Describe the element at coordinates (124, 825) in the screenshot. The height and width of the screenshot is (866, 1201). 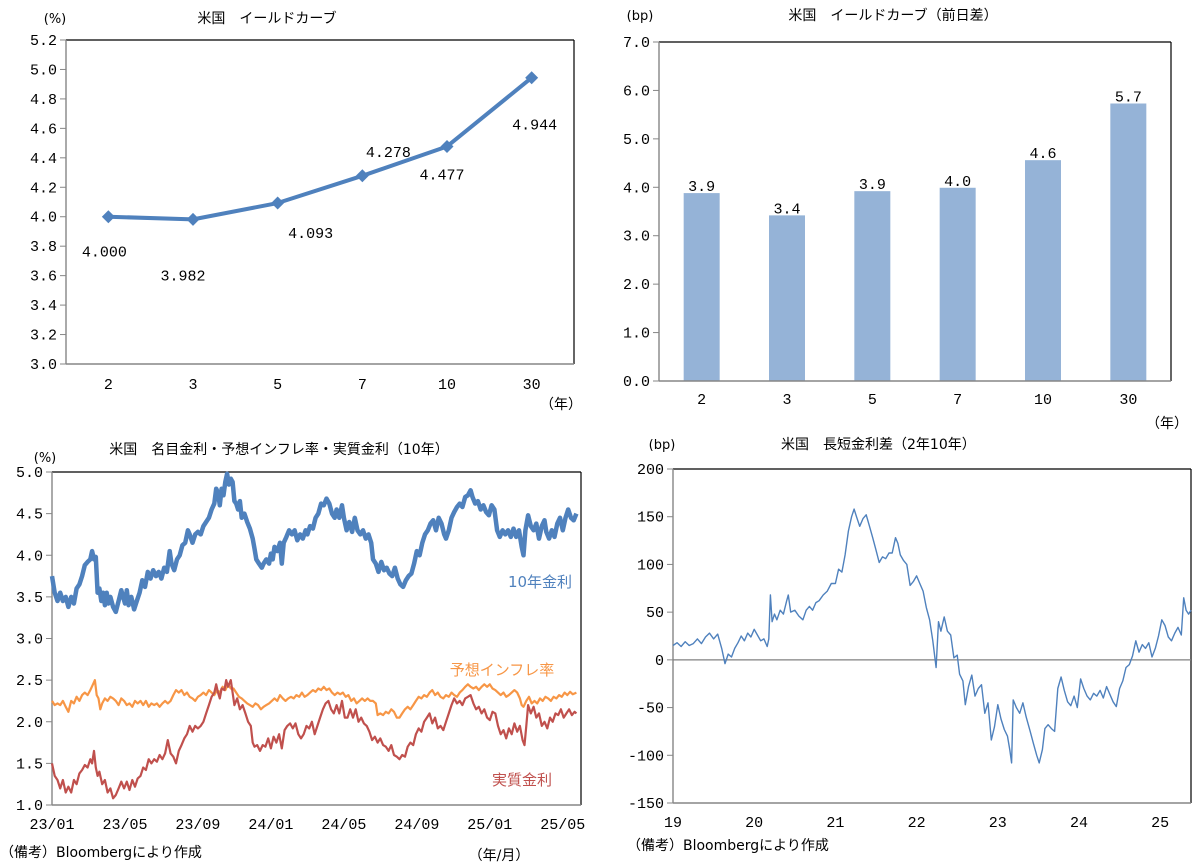
I see `x-tick-label: 23/05` at that location.